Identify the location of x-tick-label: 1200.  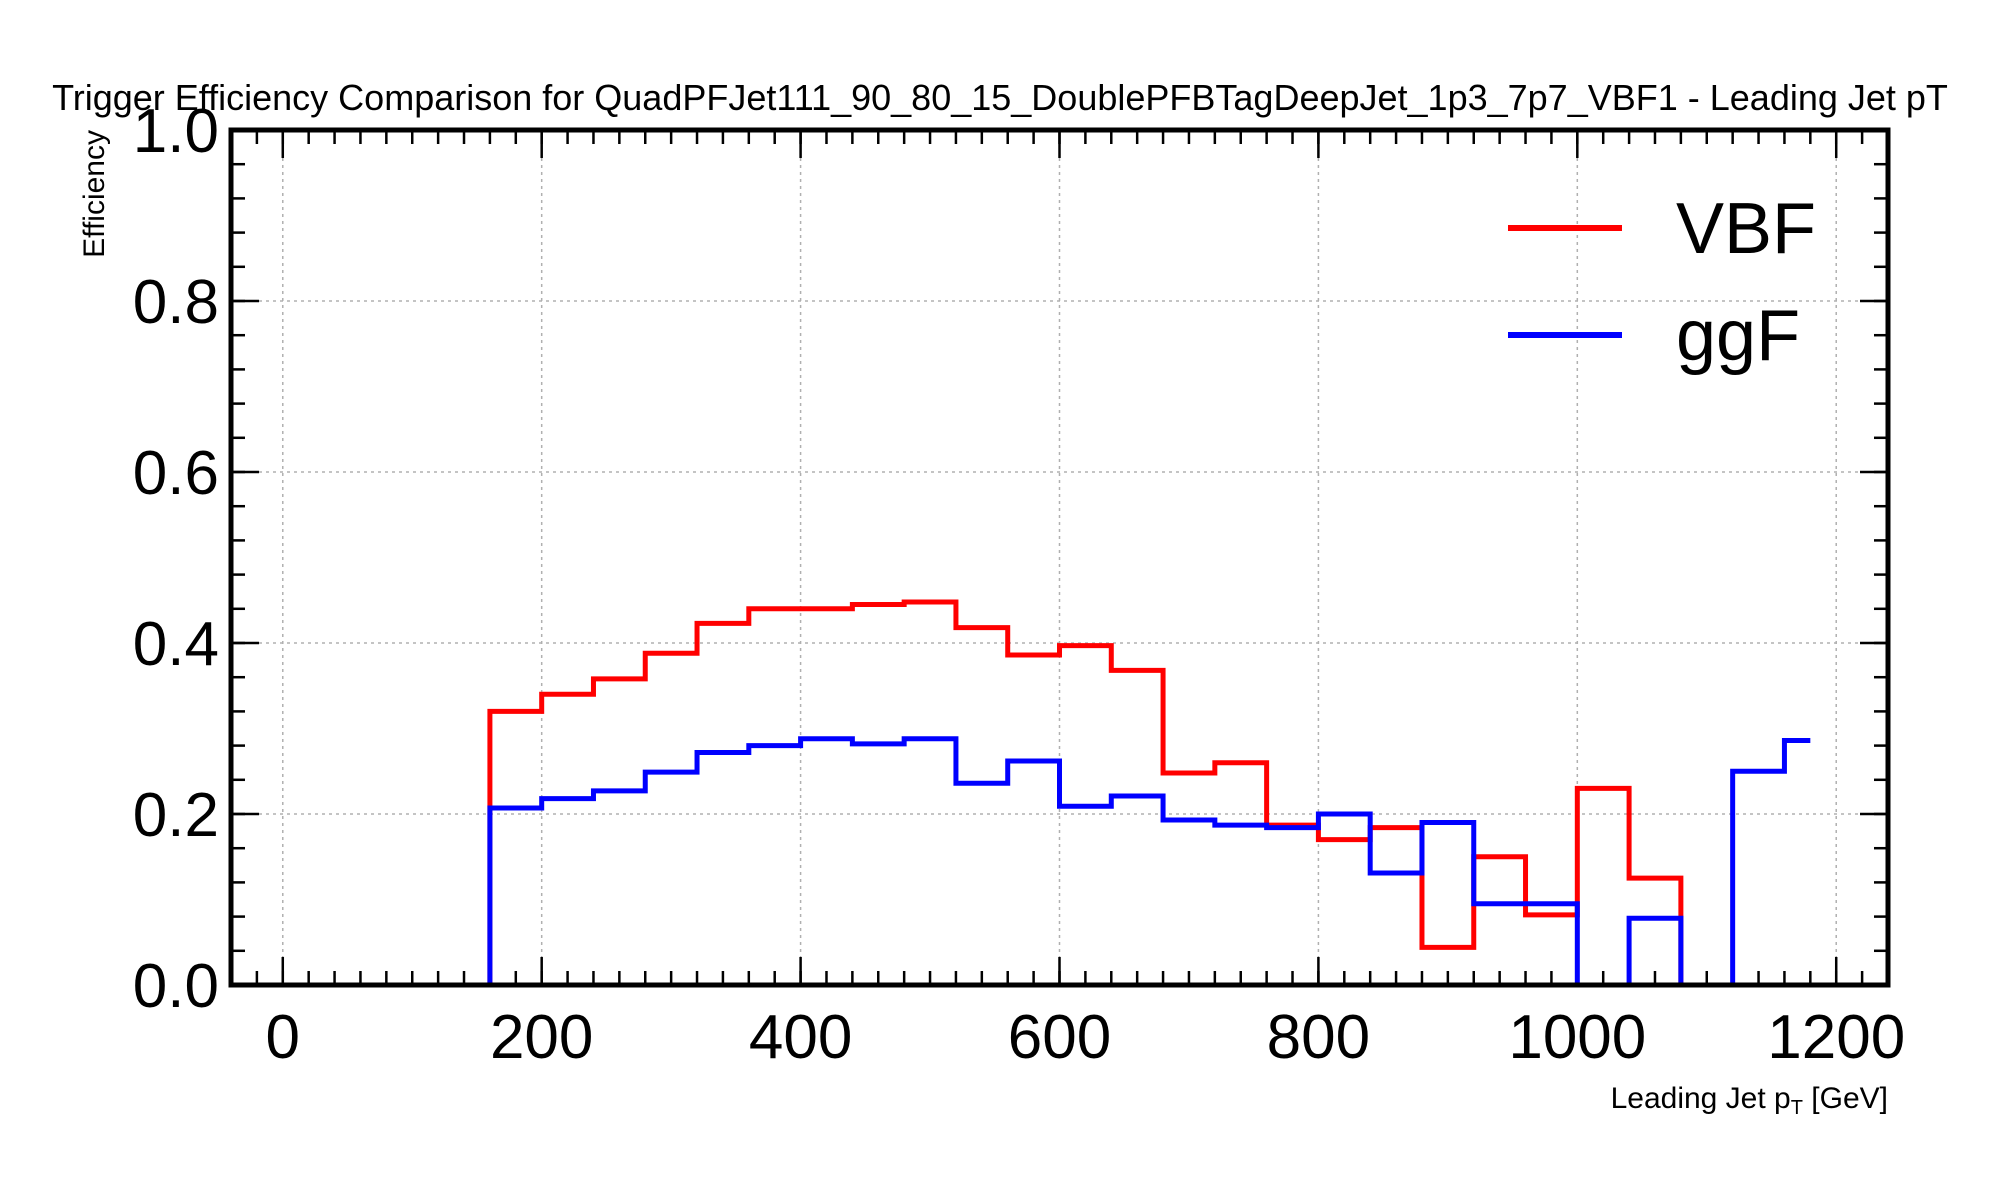
(1836, 1037).